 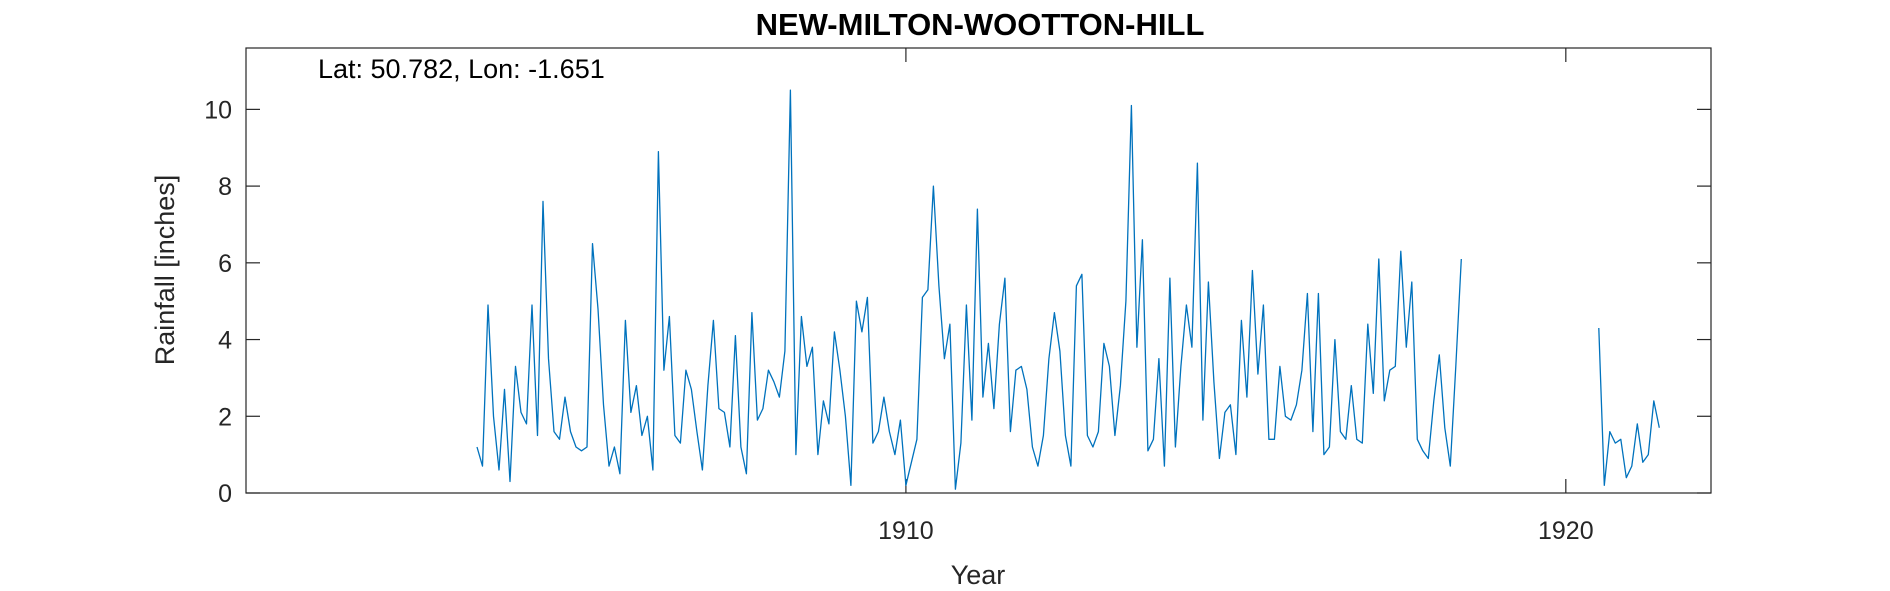 What do you see at coordinates (461, 69) in the screenshot?
I see `location-annotation: Lat: 50.782, Lon: -1.651` at bounding box center [461, 69].